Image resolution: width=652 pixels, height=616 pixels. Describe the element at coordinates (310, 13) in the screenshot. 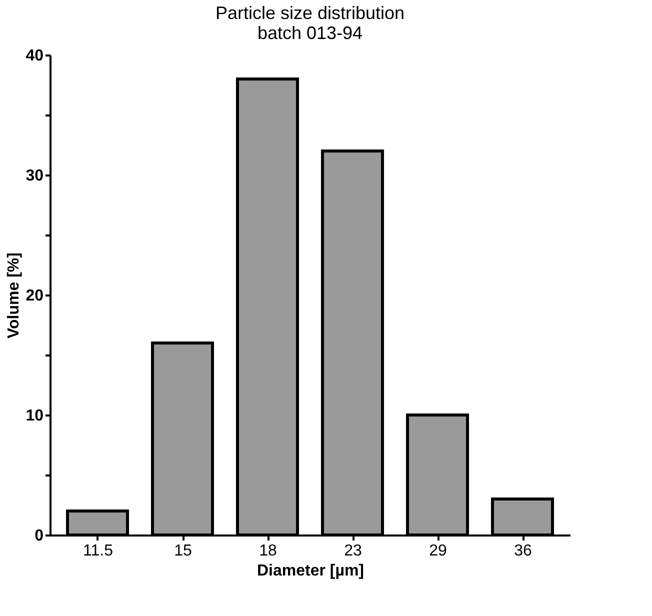

I see `text: Particle size distribution` at that location.